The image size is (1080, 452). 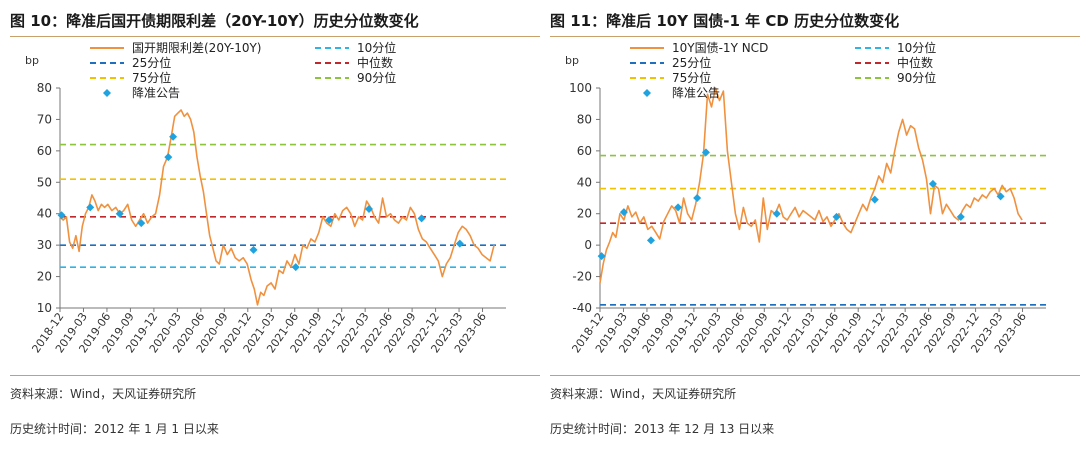 What do you see at coordinates (662, 429) in the screenshot?
I see `history-note: 历史统计时间：2013 年 12 月 13 日以来` at bounding box center [662, 429].